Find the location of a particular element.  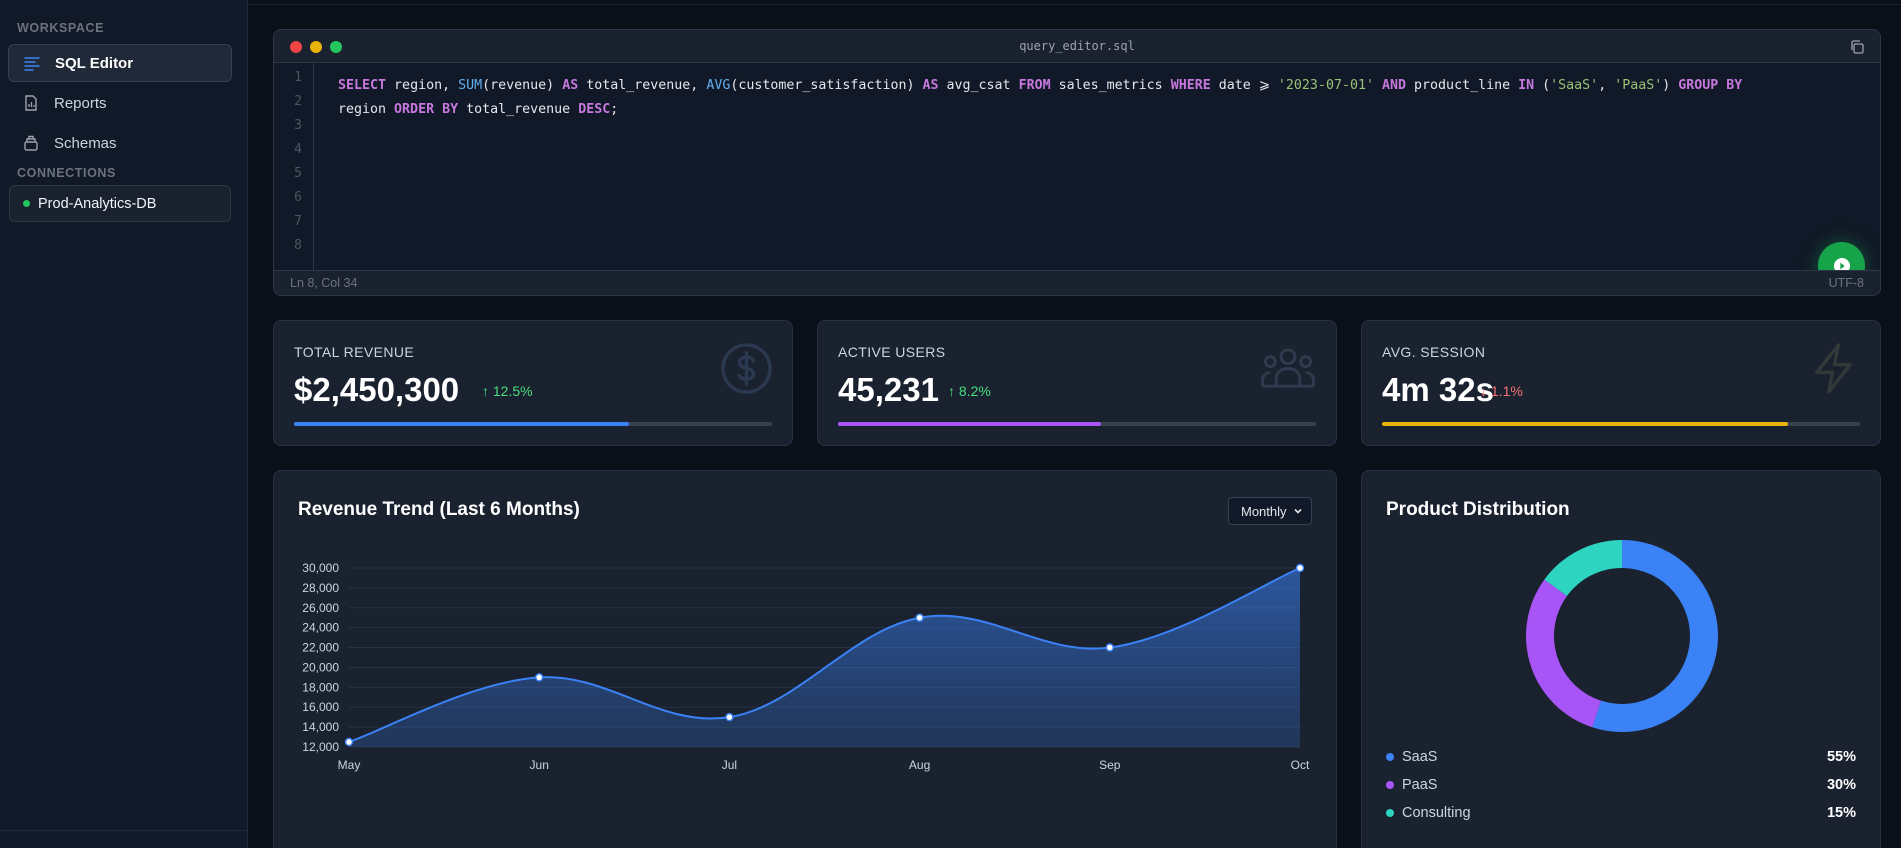

kpi-delta: ↑ 12.5% is located at coordinates (507, 391).